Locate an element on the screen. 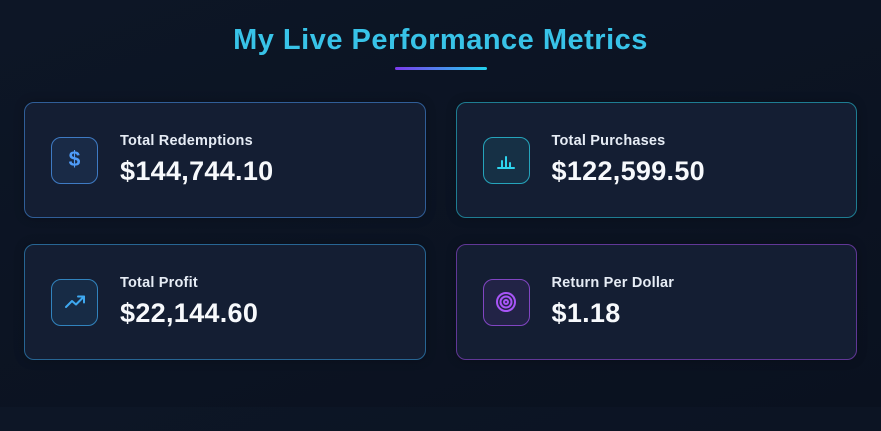 This screenshot has width=881, height=431. trend-up-icon is located at coordinates (74, 302).